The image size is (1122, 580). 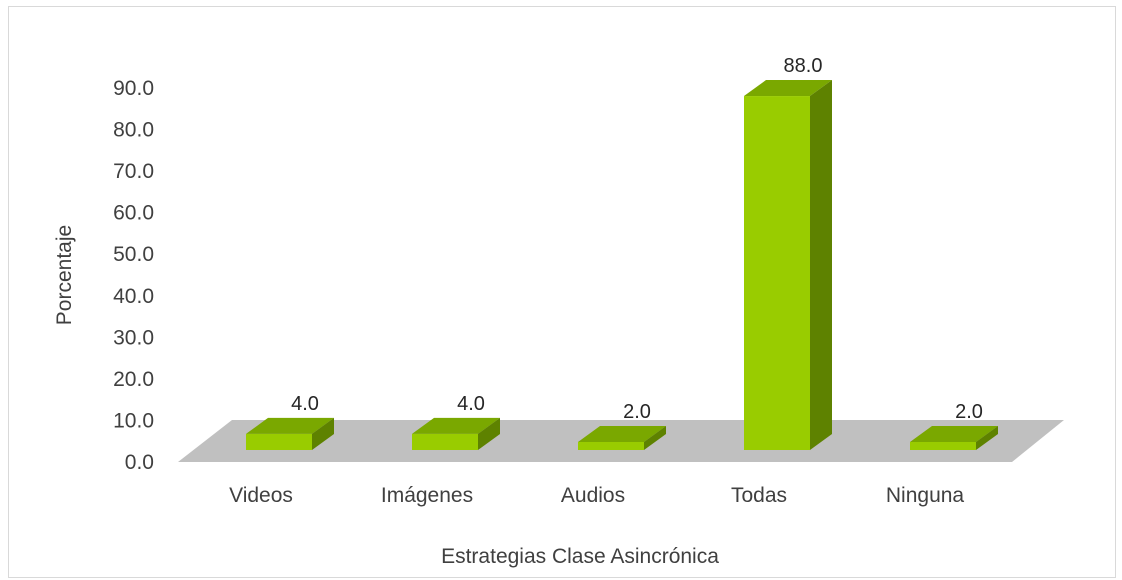 What do you see at coordinates (593, 495) in the screenshot?
I see `category-label: Audios` at bounding box center [593, 495].